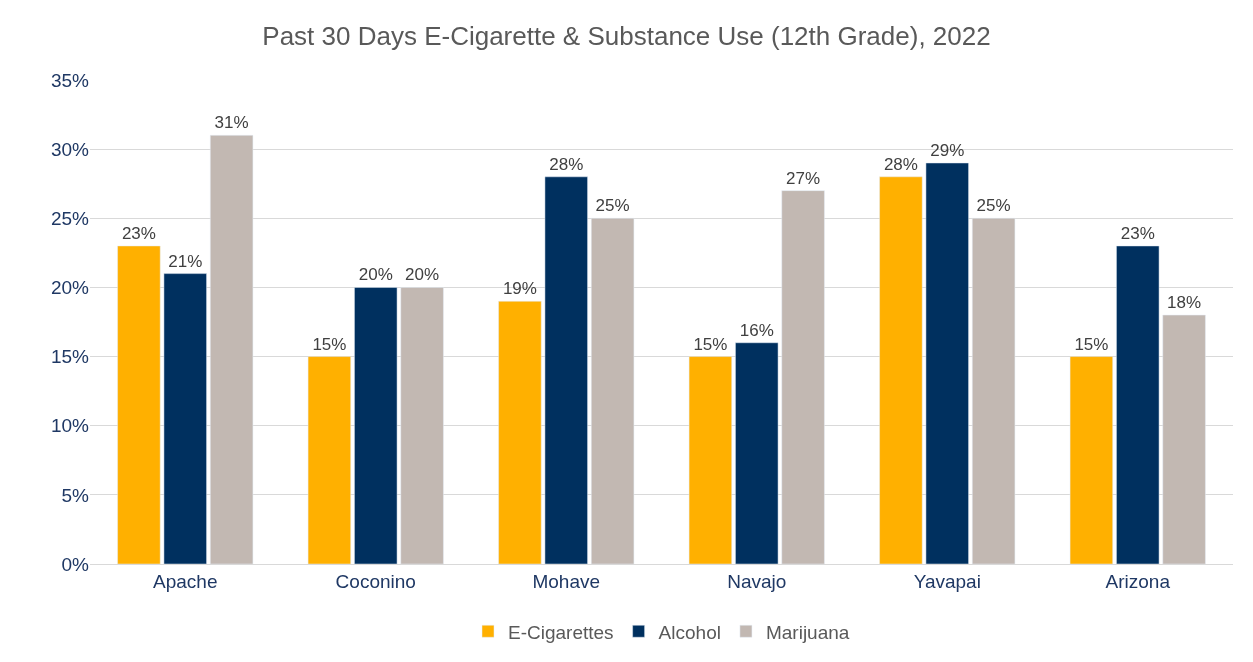  What do you see at coordinates (807, 632) in the screenshot?
I see `legend-label: Marijuana` at bounding box center [807, 632].